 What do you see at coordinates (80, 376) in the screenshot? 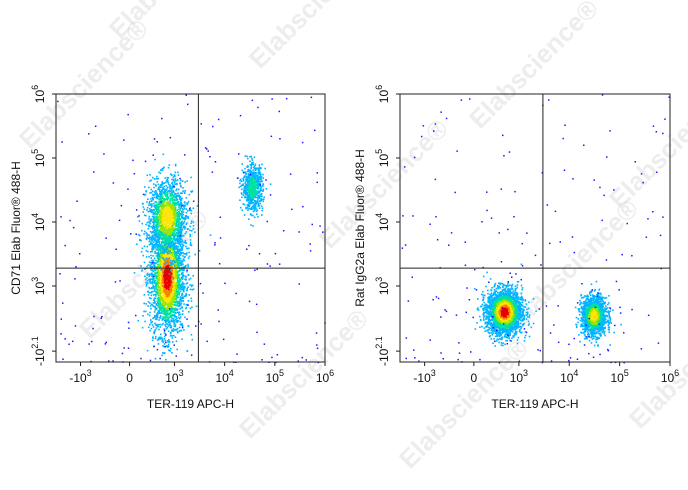
I see `x-tick-label: -103` at bounding box center [80, 376].